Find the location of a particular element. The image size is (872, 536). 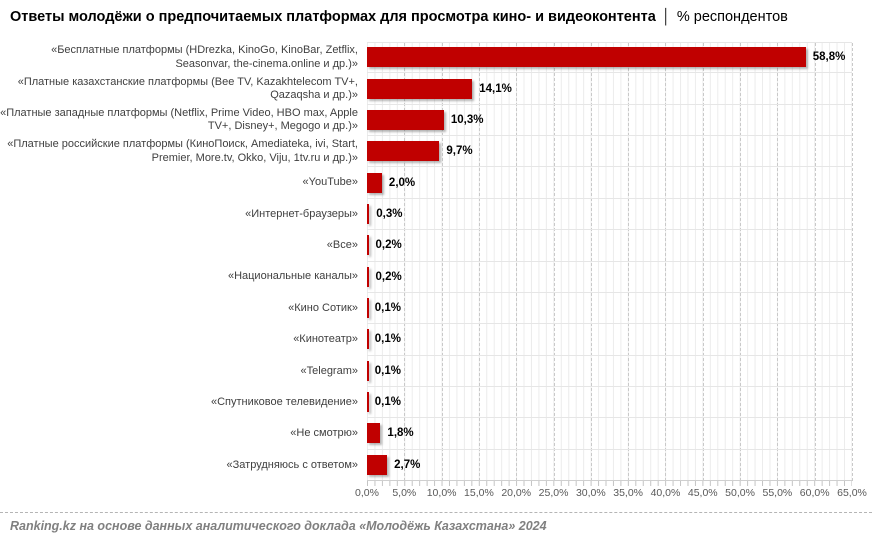

value-label: 9,7% is located at coordinates (459, 151).